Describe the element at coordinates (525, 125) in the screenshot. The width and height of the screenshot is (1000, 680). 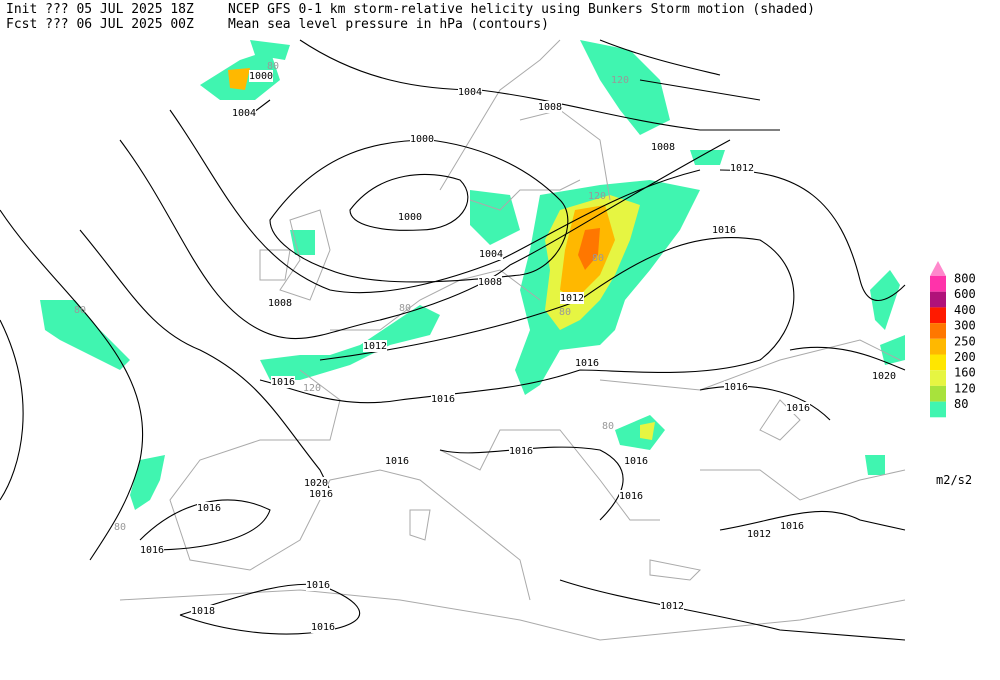
I see `coastline` at that location.